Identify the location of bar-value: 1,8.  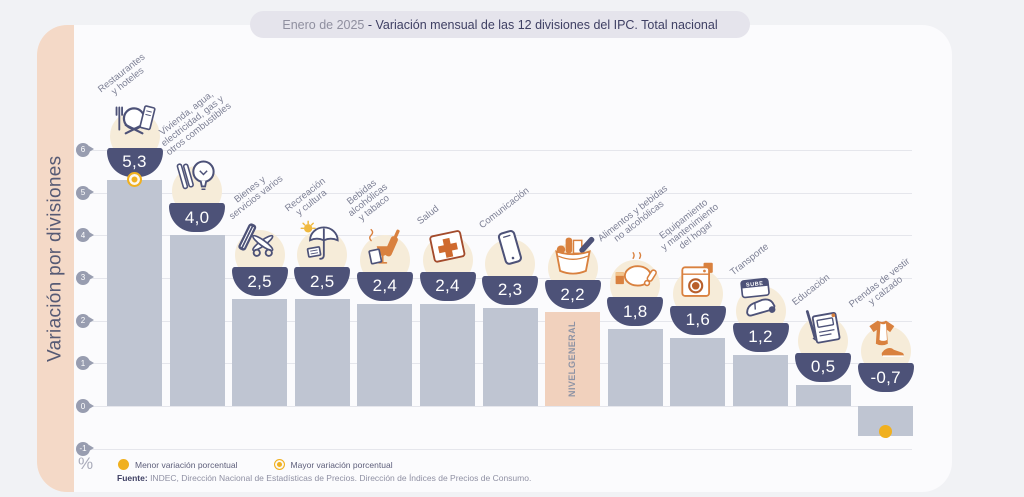
(635, 311).